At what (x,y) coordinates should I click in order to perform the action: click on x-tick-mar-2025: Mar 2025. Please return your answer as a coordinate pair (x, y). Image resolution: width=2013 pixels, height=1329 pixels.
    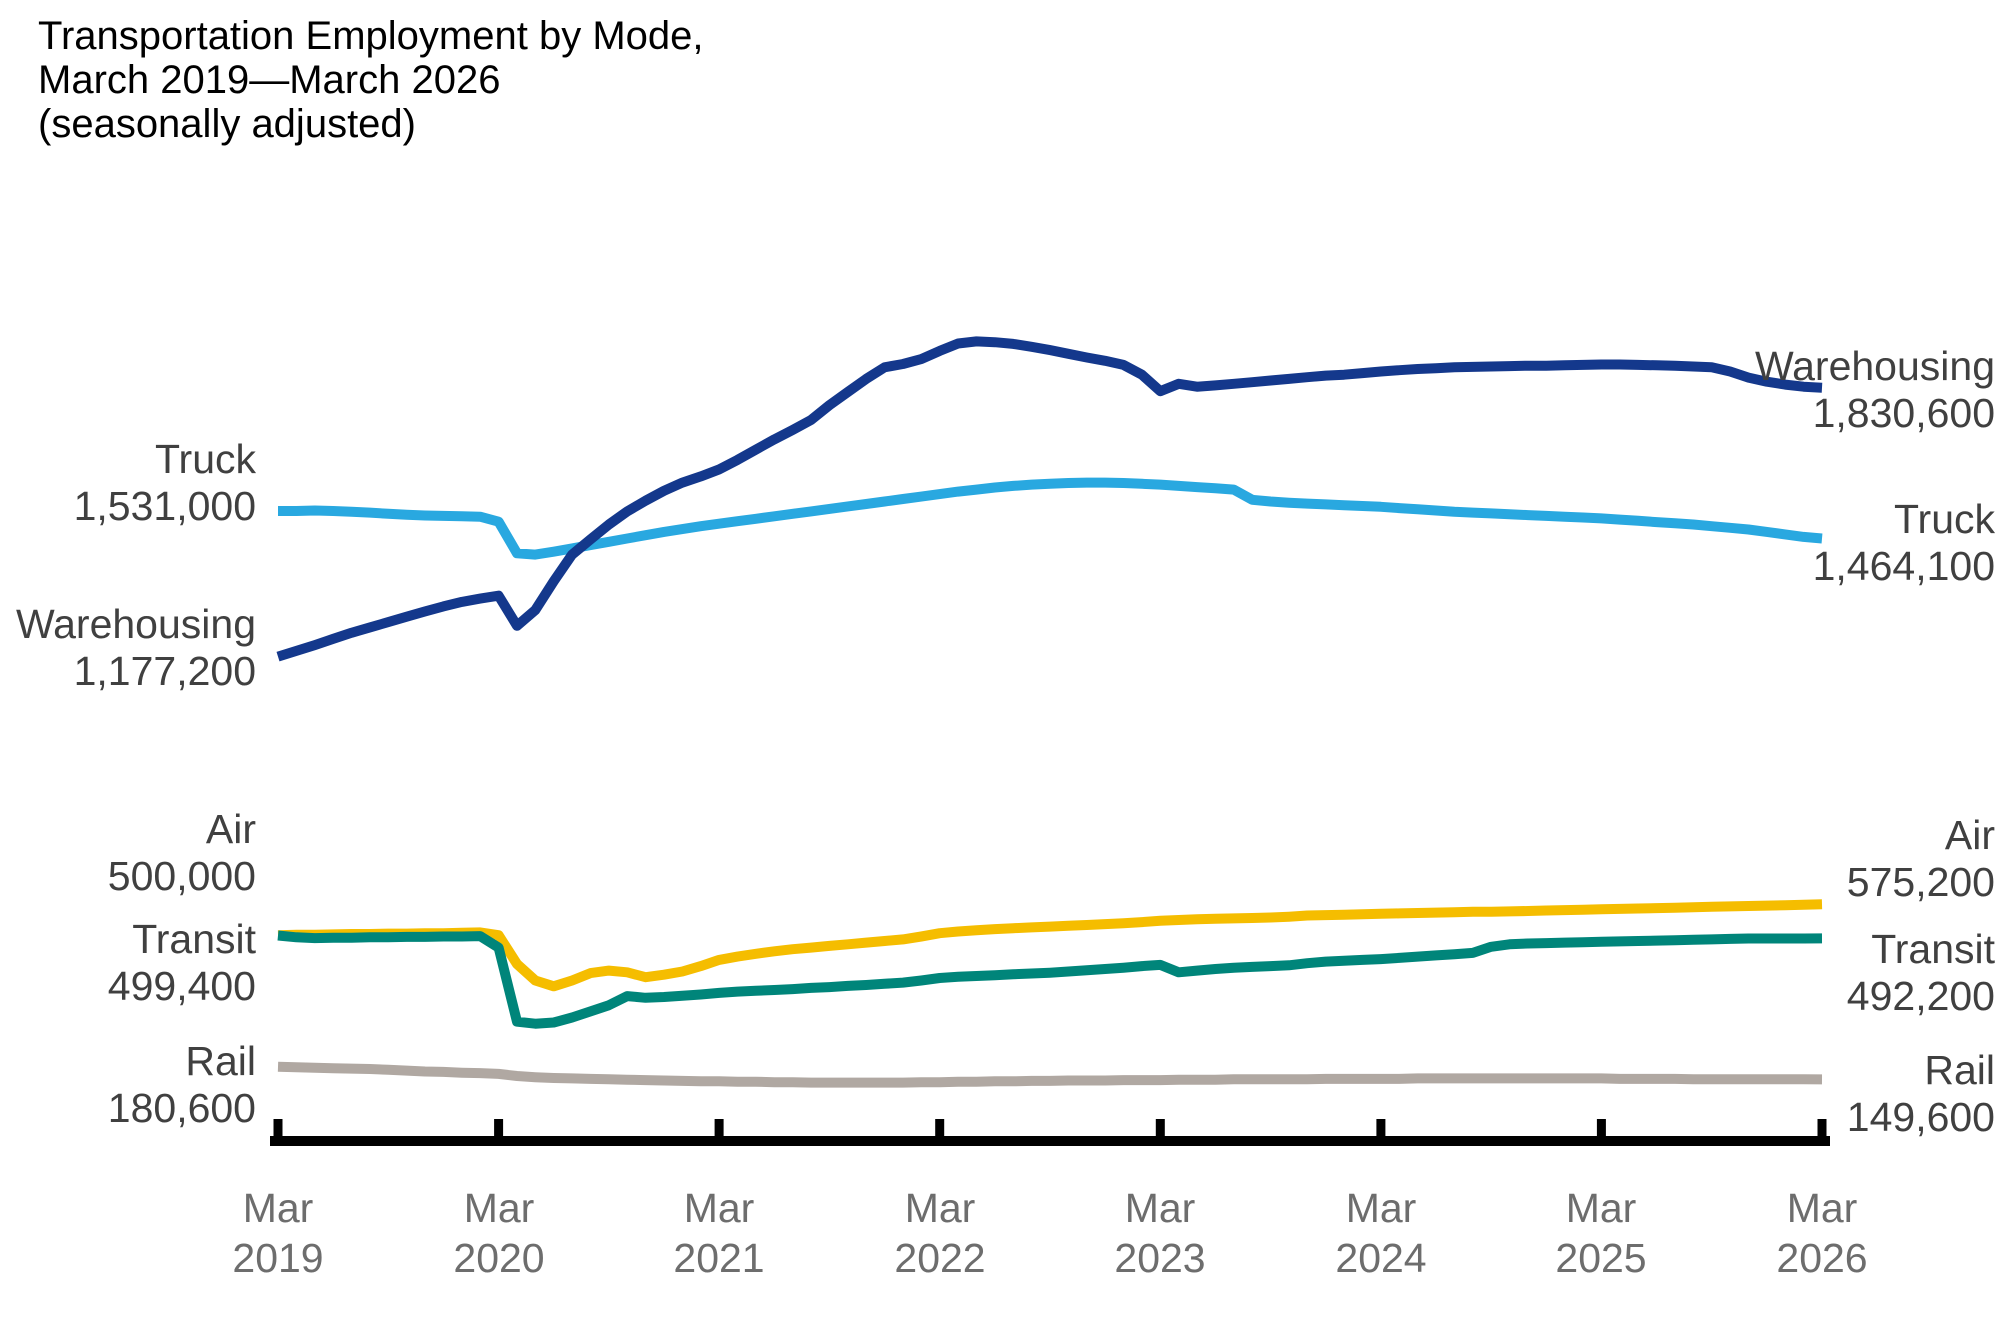
    Looking at the image, I should click on (1601, 1233).